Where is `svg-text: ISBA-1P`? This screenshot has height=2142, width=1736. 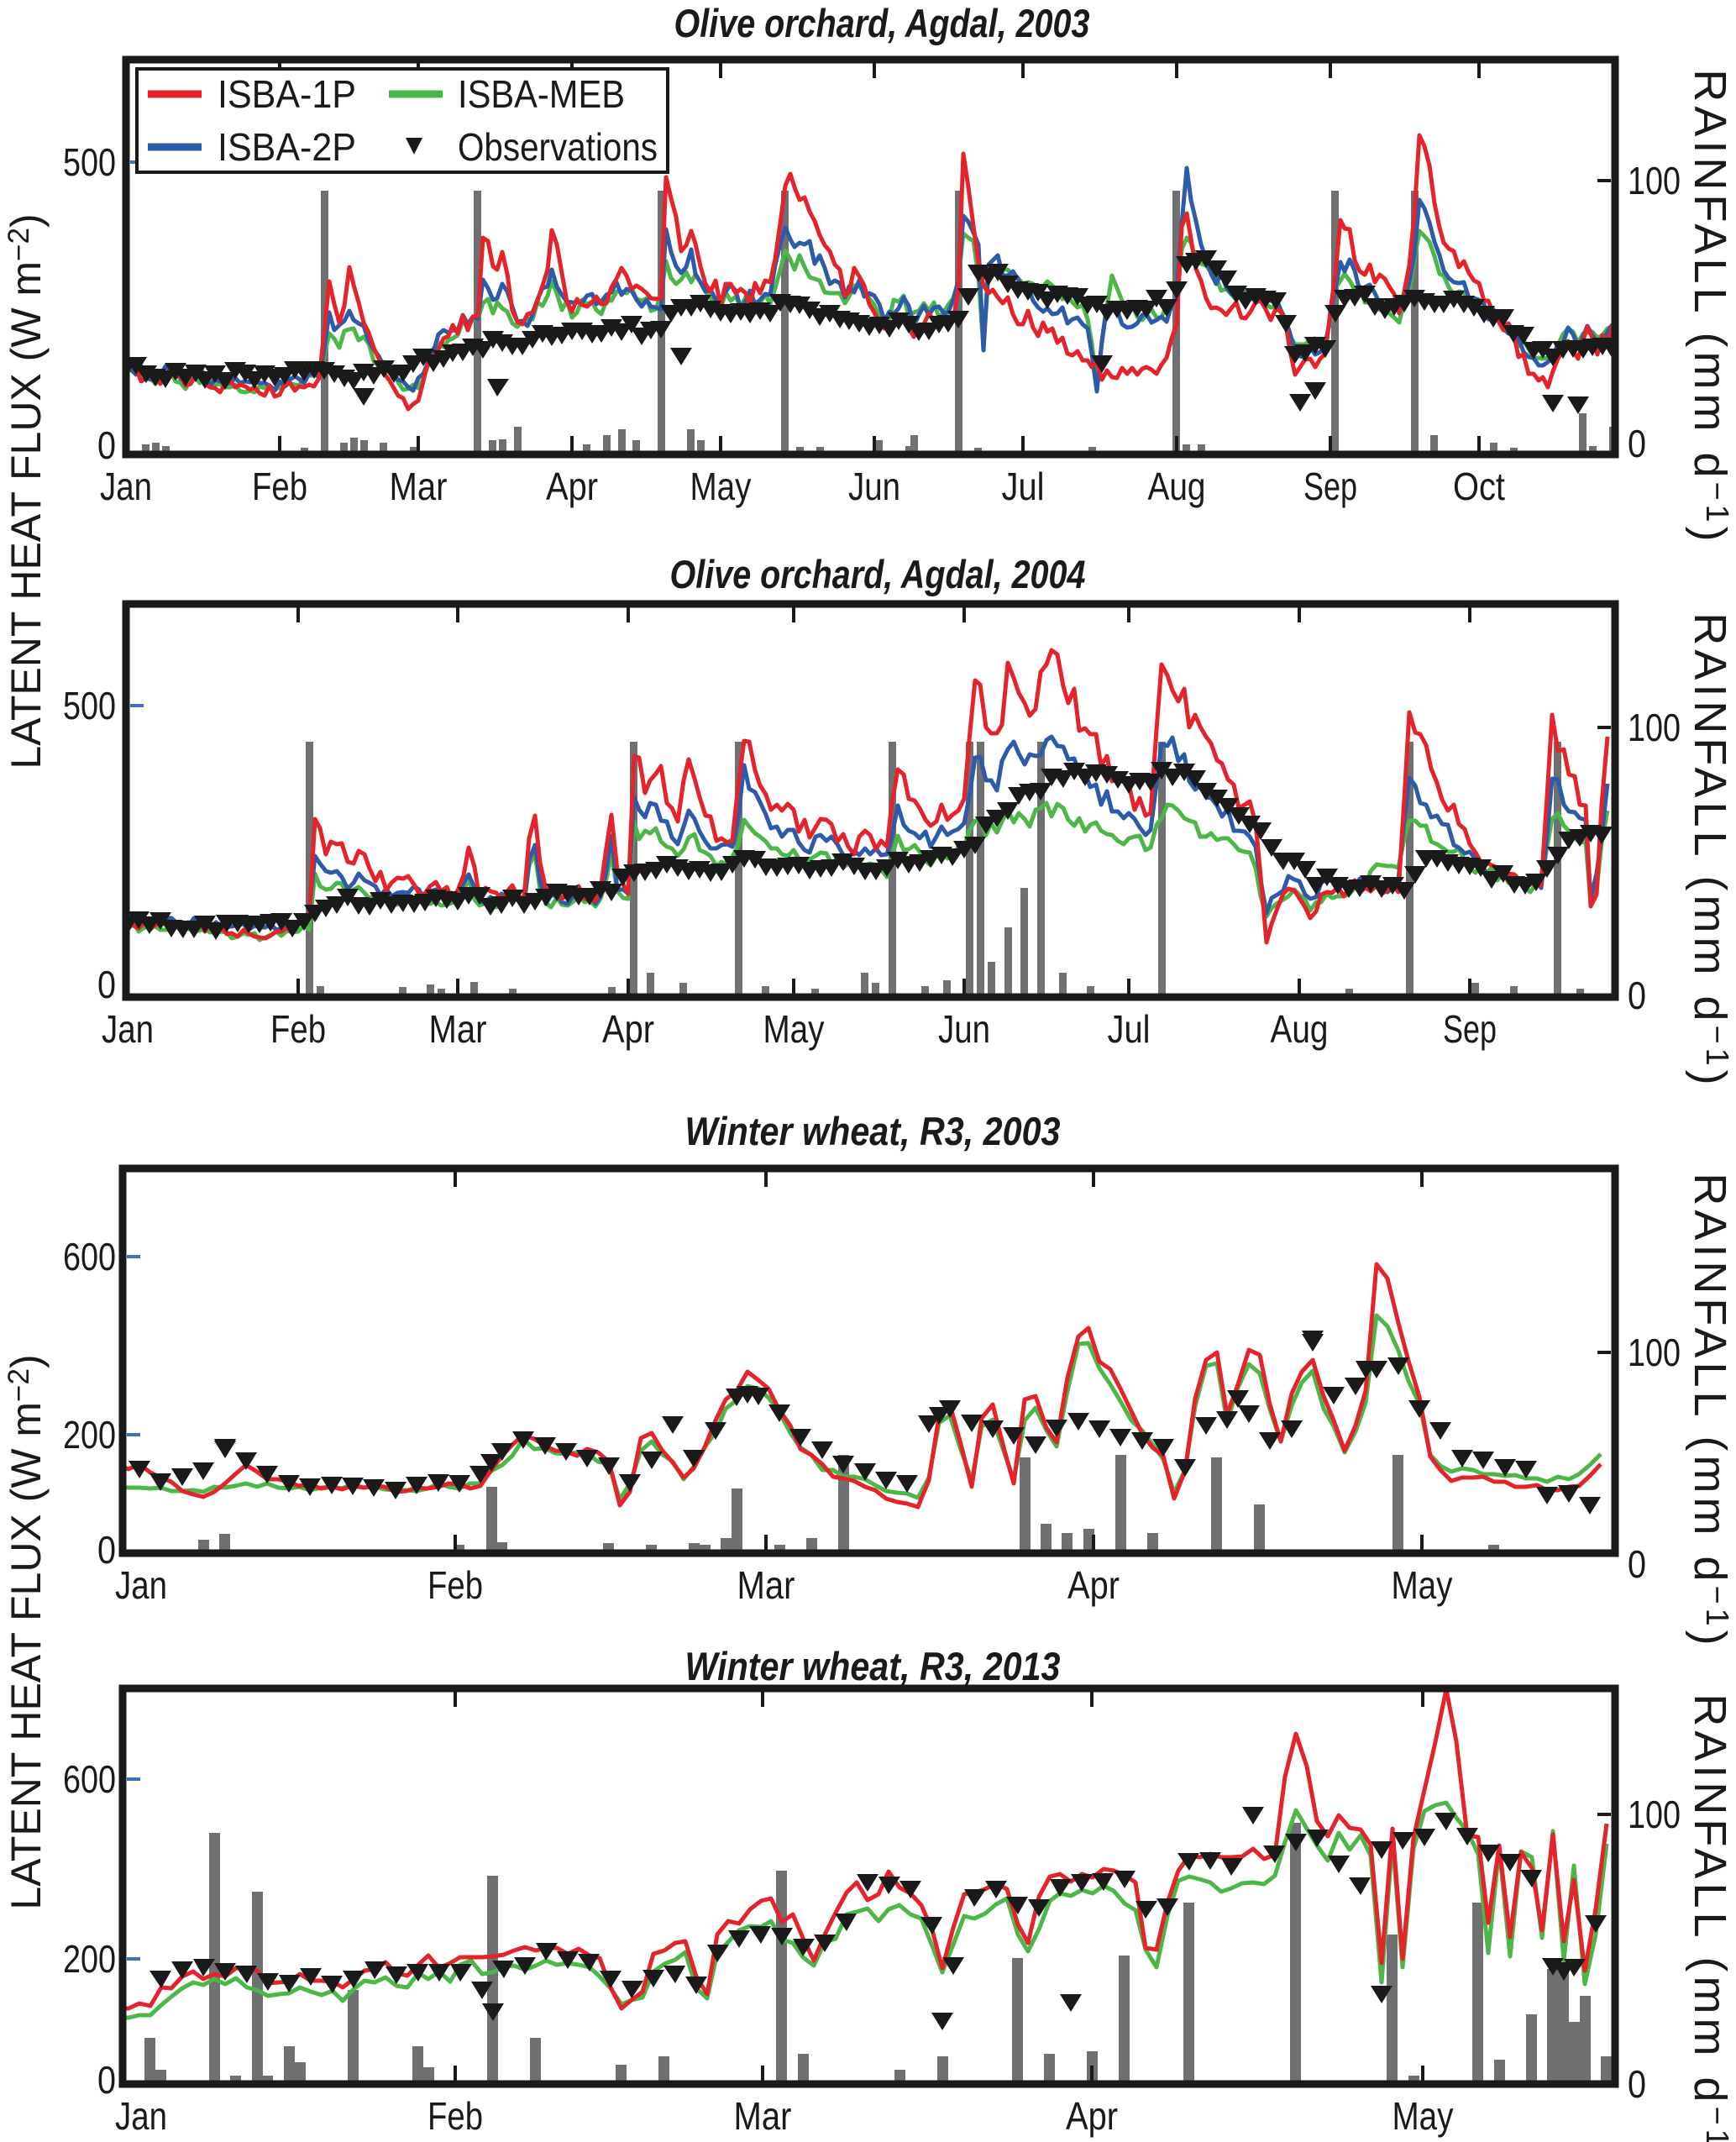
svg-text: ISBA-1P is located at coordinates (287, 94).